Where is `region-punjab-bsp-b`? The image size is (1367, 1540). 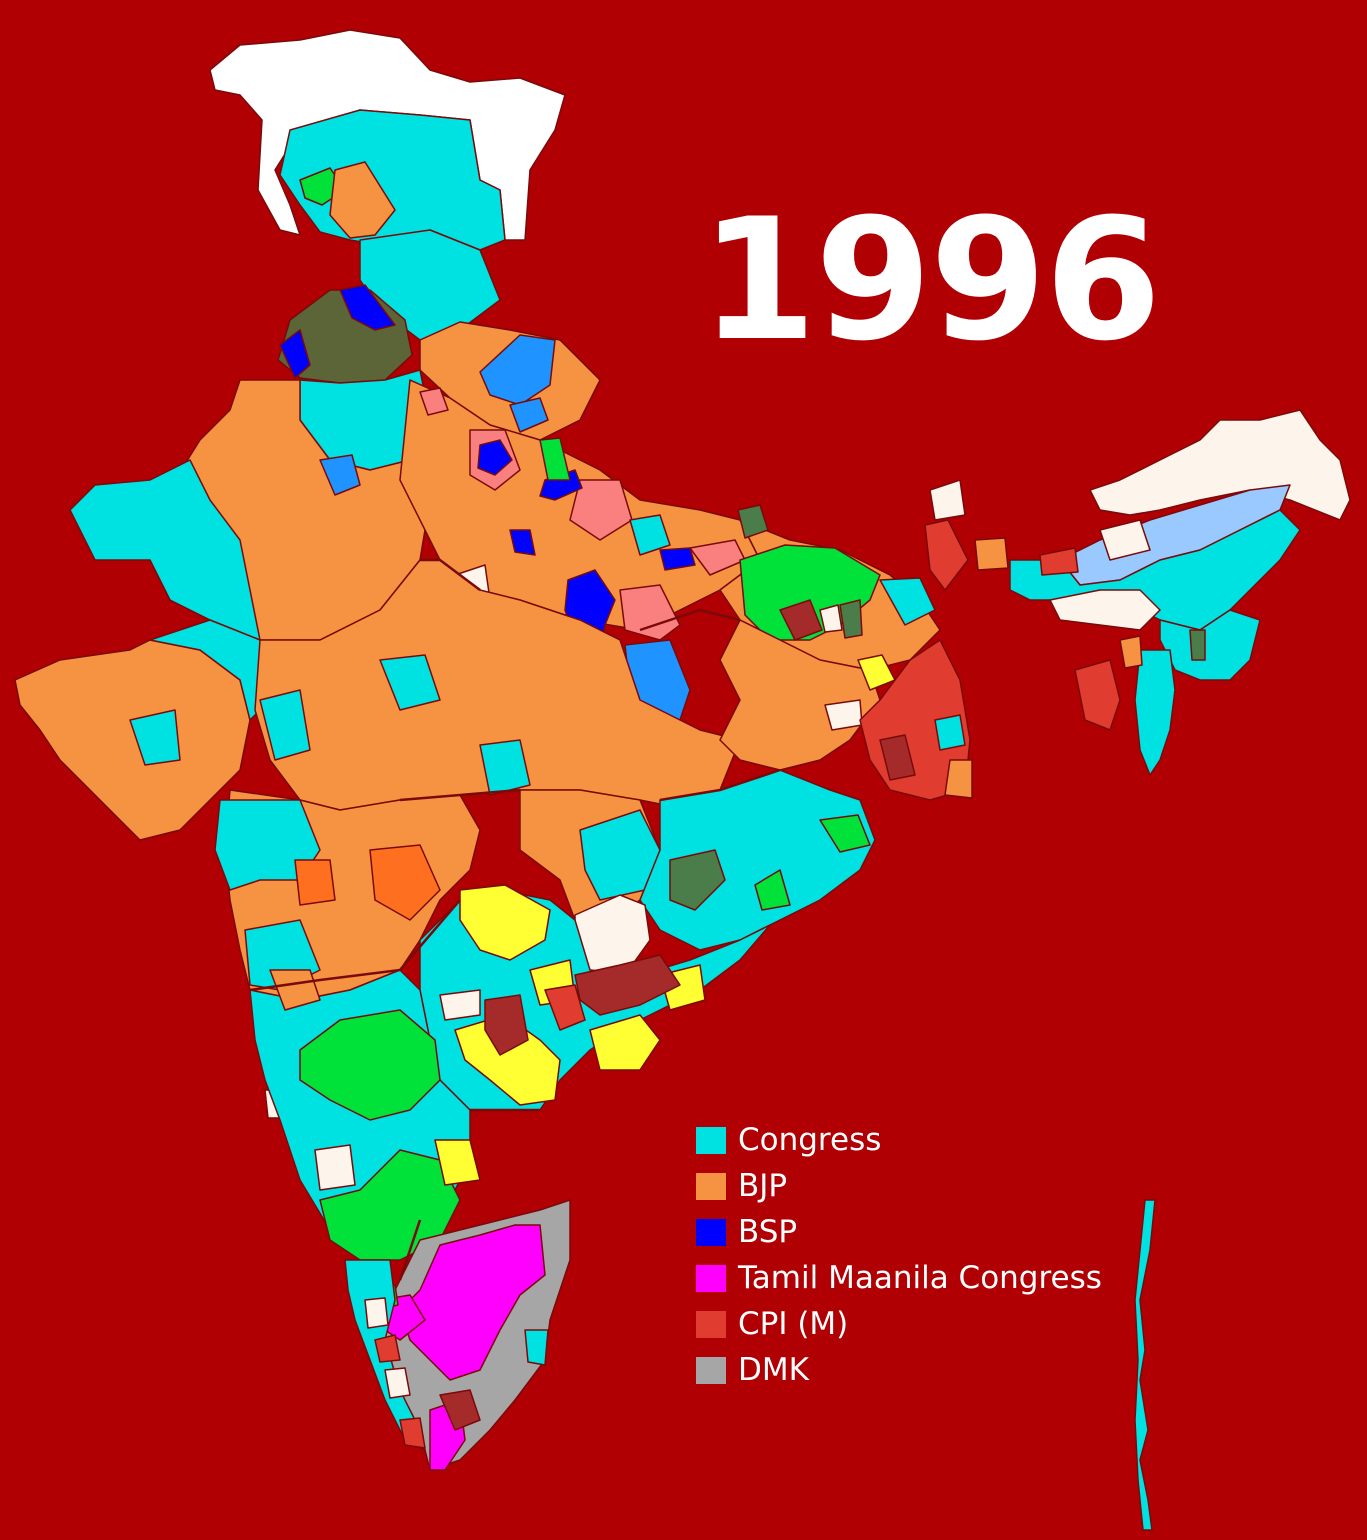
region-punjab-bsp-b is located at coordinates (295, 354).